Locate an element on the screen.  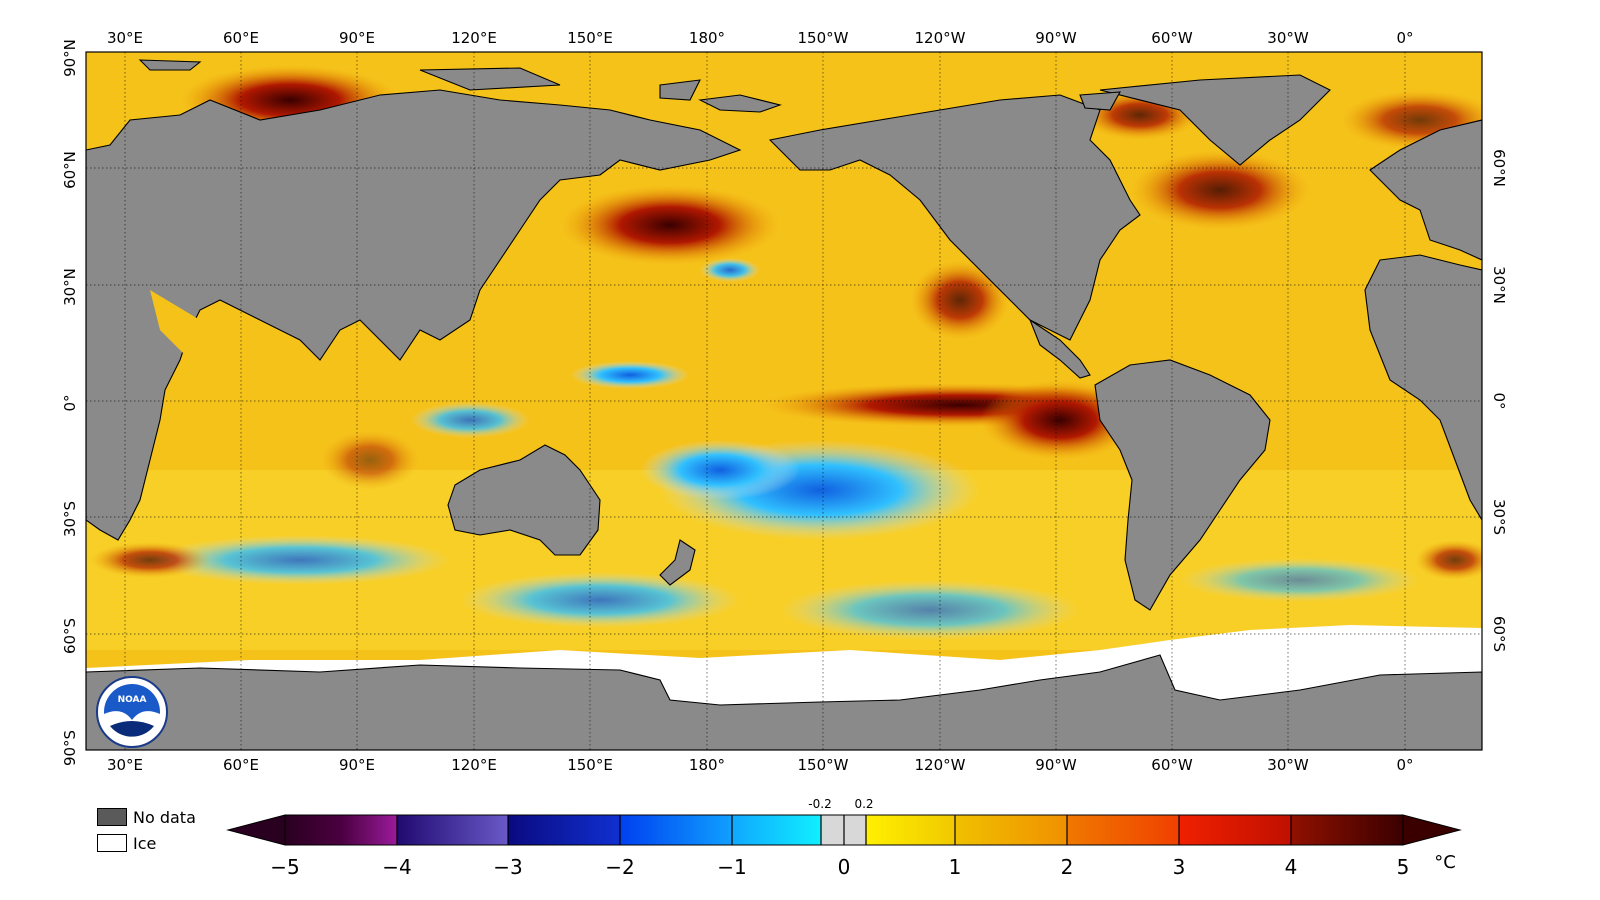
bottom-lon-label: 120°E is located at coordinates (474, 765).